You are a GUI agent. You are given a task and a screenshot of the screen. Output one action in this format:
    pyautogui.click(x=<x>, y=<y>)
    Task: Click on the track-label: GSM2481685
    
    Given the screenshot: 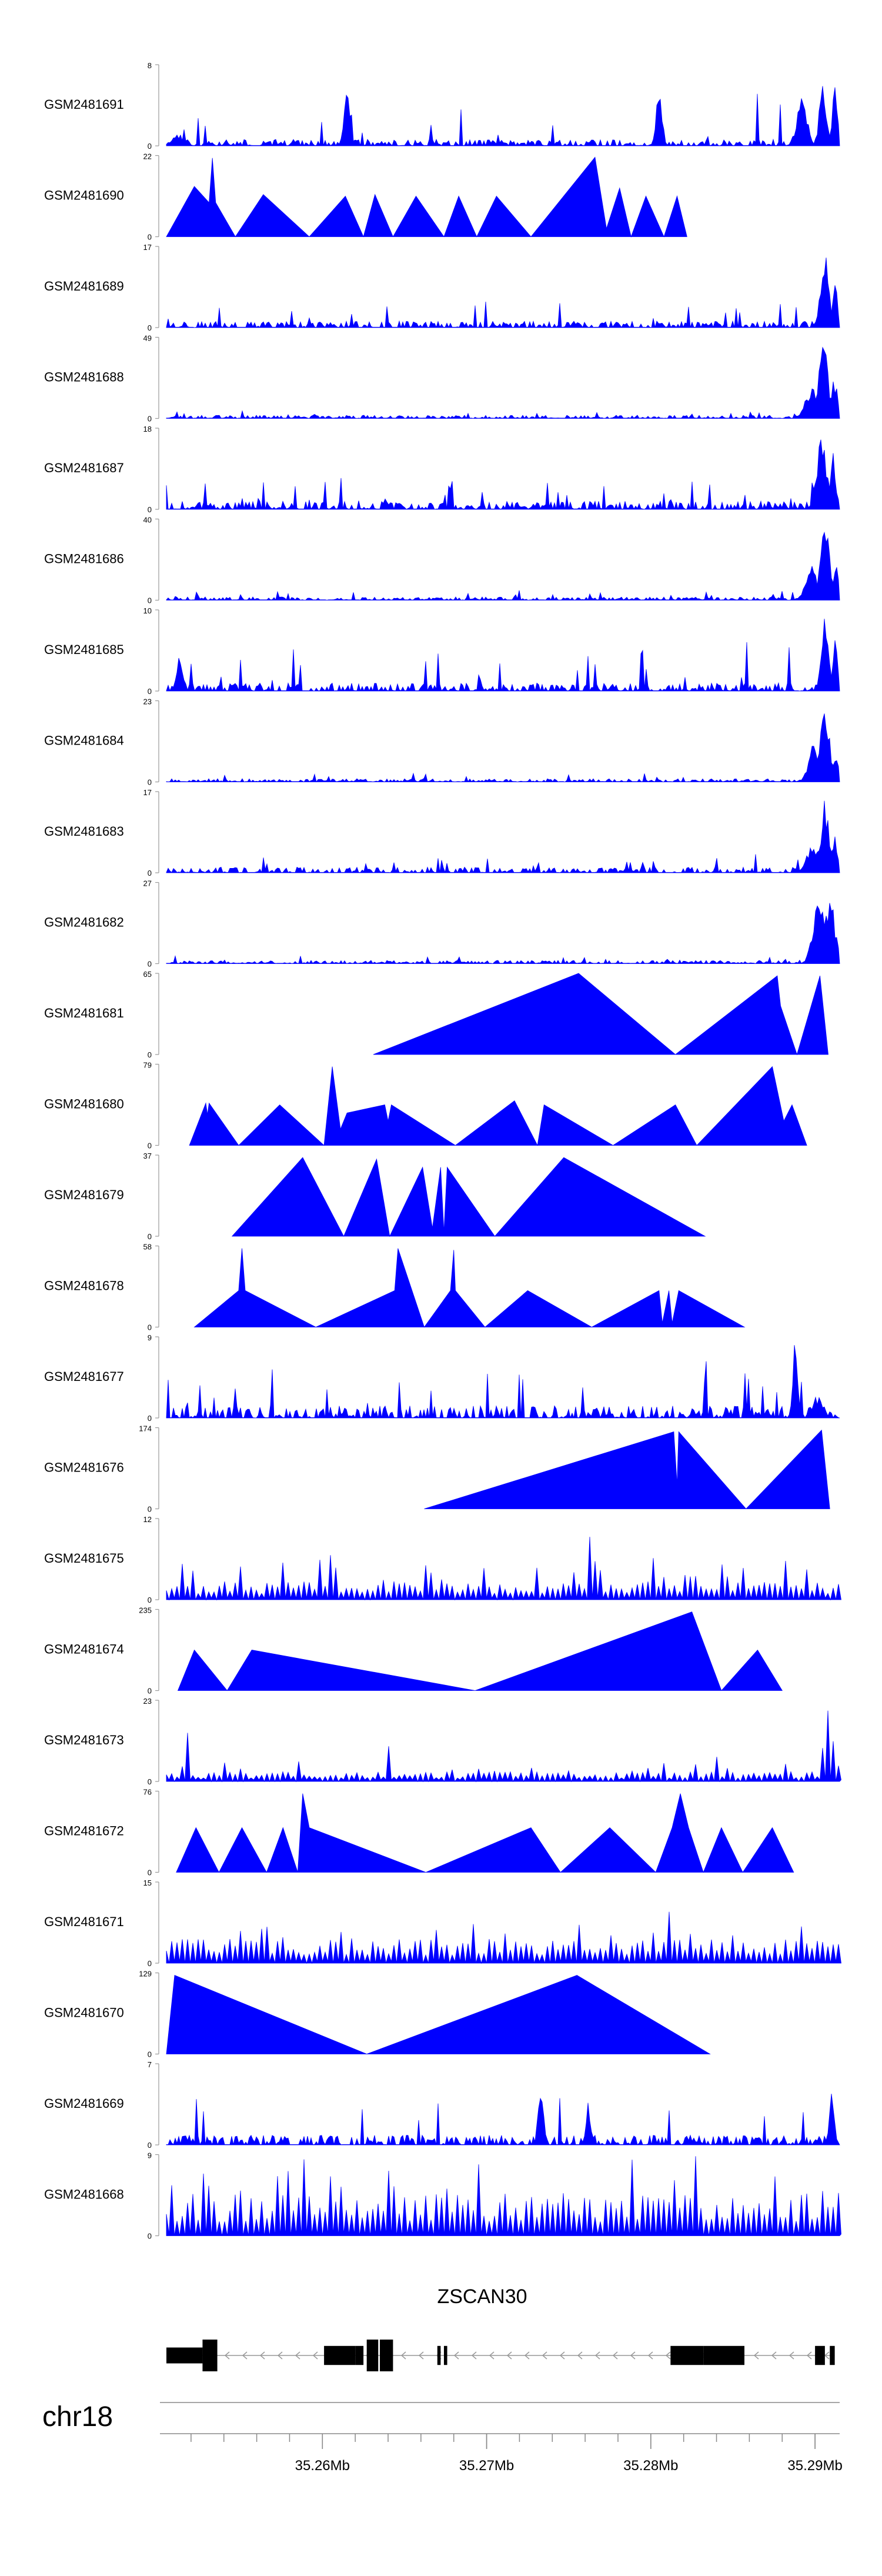 What is the action you would take?
    pyautogui.click(x=84, y=649)
    